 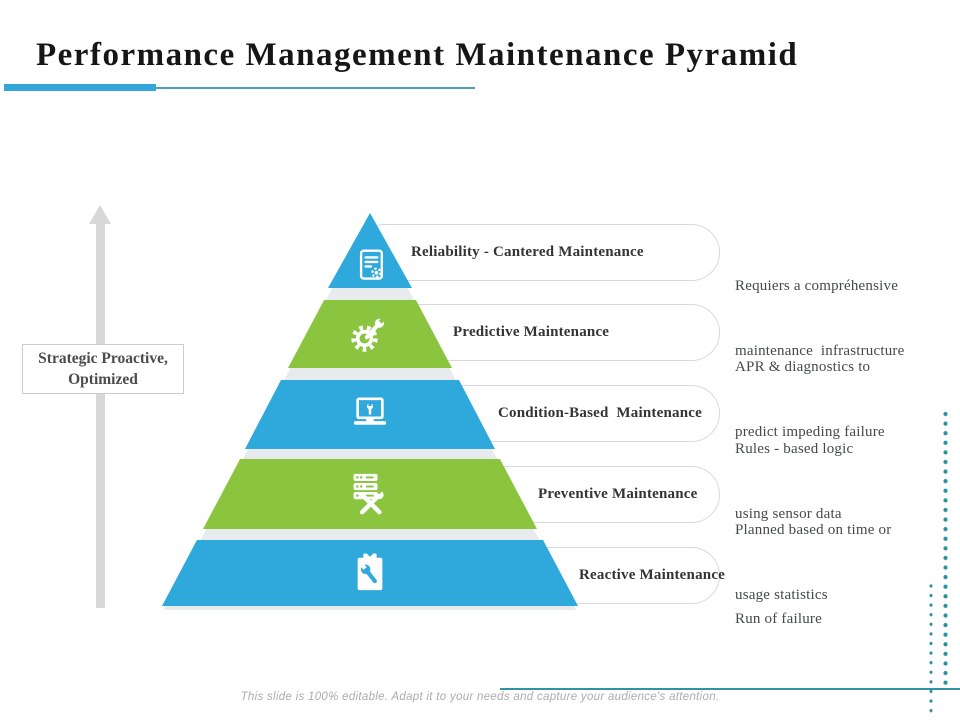 What do you see at coordinates (371, 264) in the screenshot?
I see `document-gear-icon` at bounding box center [371, 264].